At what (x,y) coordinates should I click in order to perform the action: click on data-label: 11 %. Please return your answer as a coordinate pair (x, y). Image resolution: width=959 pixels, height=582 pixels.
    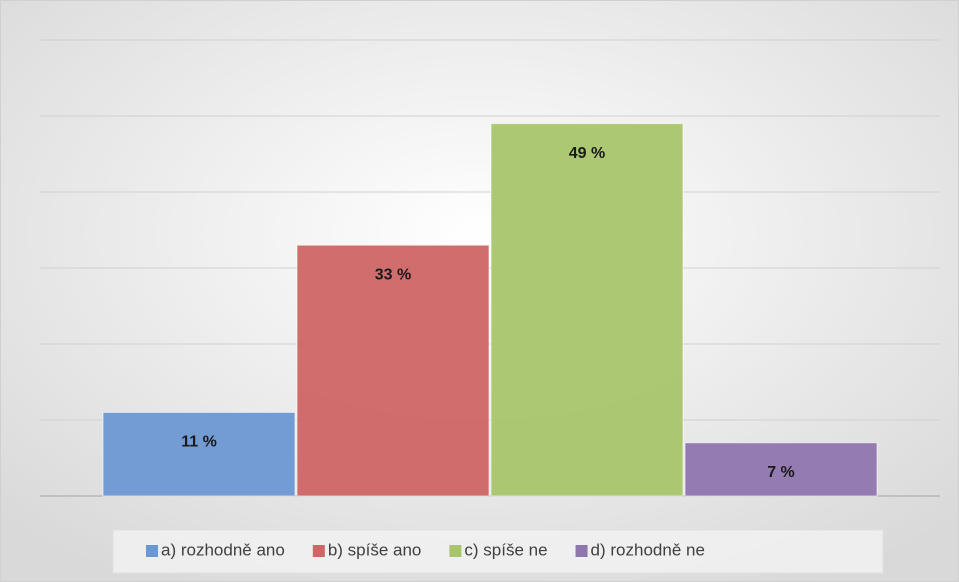
    Looking at the image, I should click on (199, 442).